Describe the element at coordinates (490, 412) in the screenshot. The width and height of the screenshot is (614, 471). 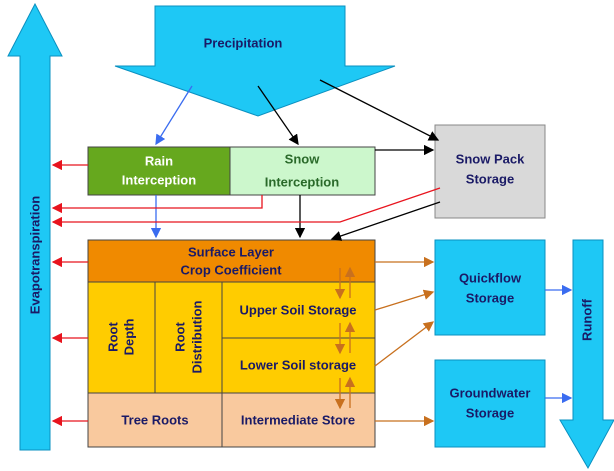
I see `groundwater-label: Storage` at that location.